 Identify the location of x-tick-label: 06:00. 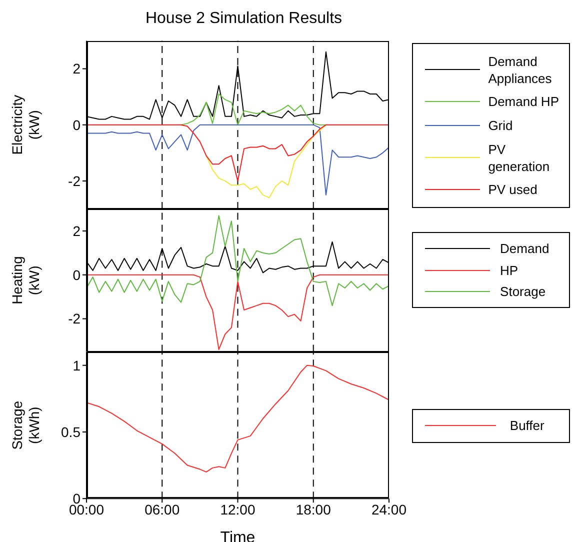
(162, 509).